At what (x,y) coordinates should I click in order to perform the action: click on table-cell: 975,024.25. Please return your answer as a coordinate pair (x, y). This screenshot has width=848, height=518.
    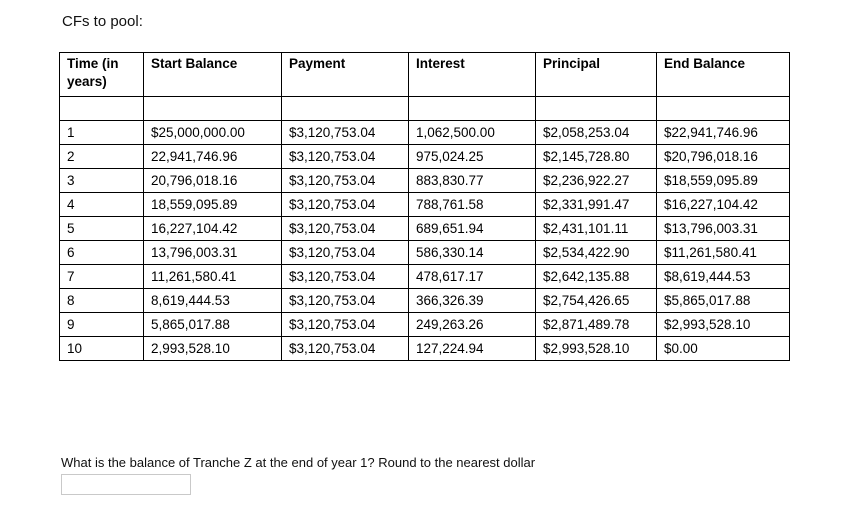
    Looking at the image, I should click on (472, 156).